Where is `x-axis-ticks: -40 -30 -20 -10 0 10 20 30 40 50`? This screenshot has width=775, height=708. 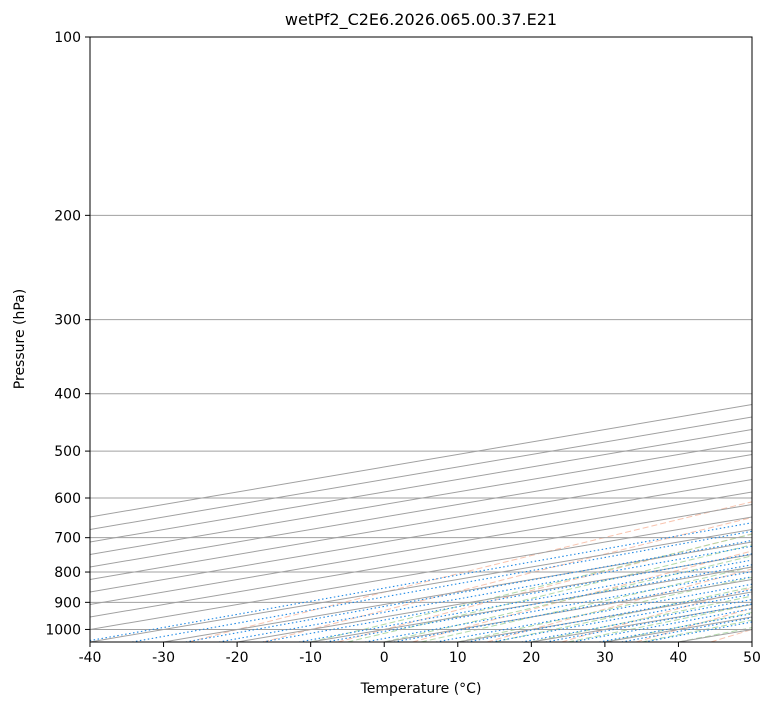 x-axis-ticks: -40 -30 -20 -10 0 10 20 30 40 50 is located at coordinates (420, 654).